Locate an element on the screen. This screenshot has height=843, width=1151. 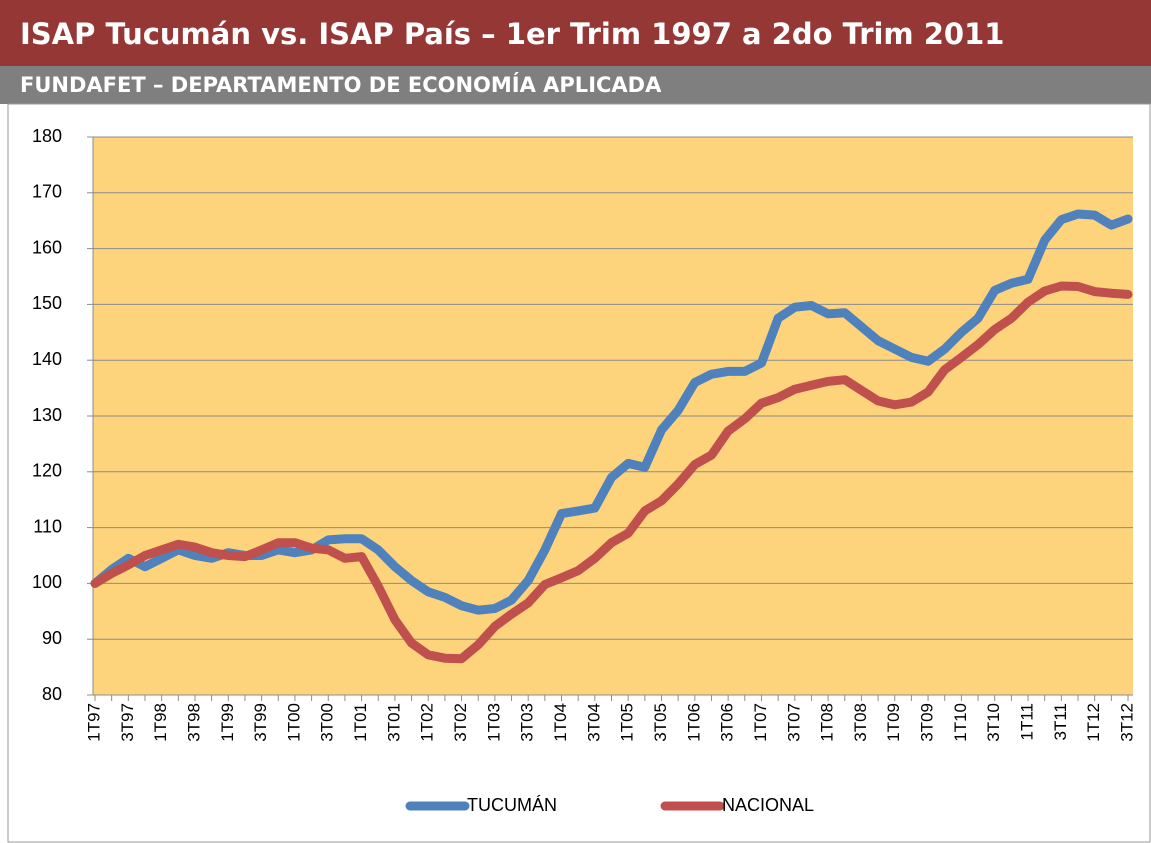
y-tick-label: 90 is located at coordinates (52, 638).